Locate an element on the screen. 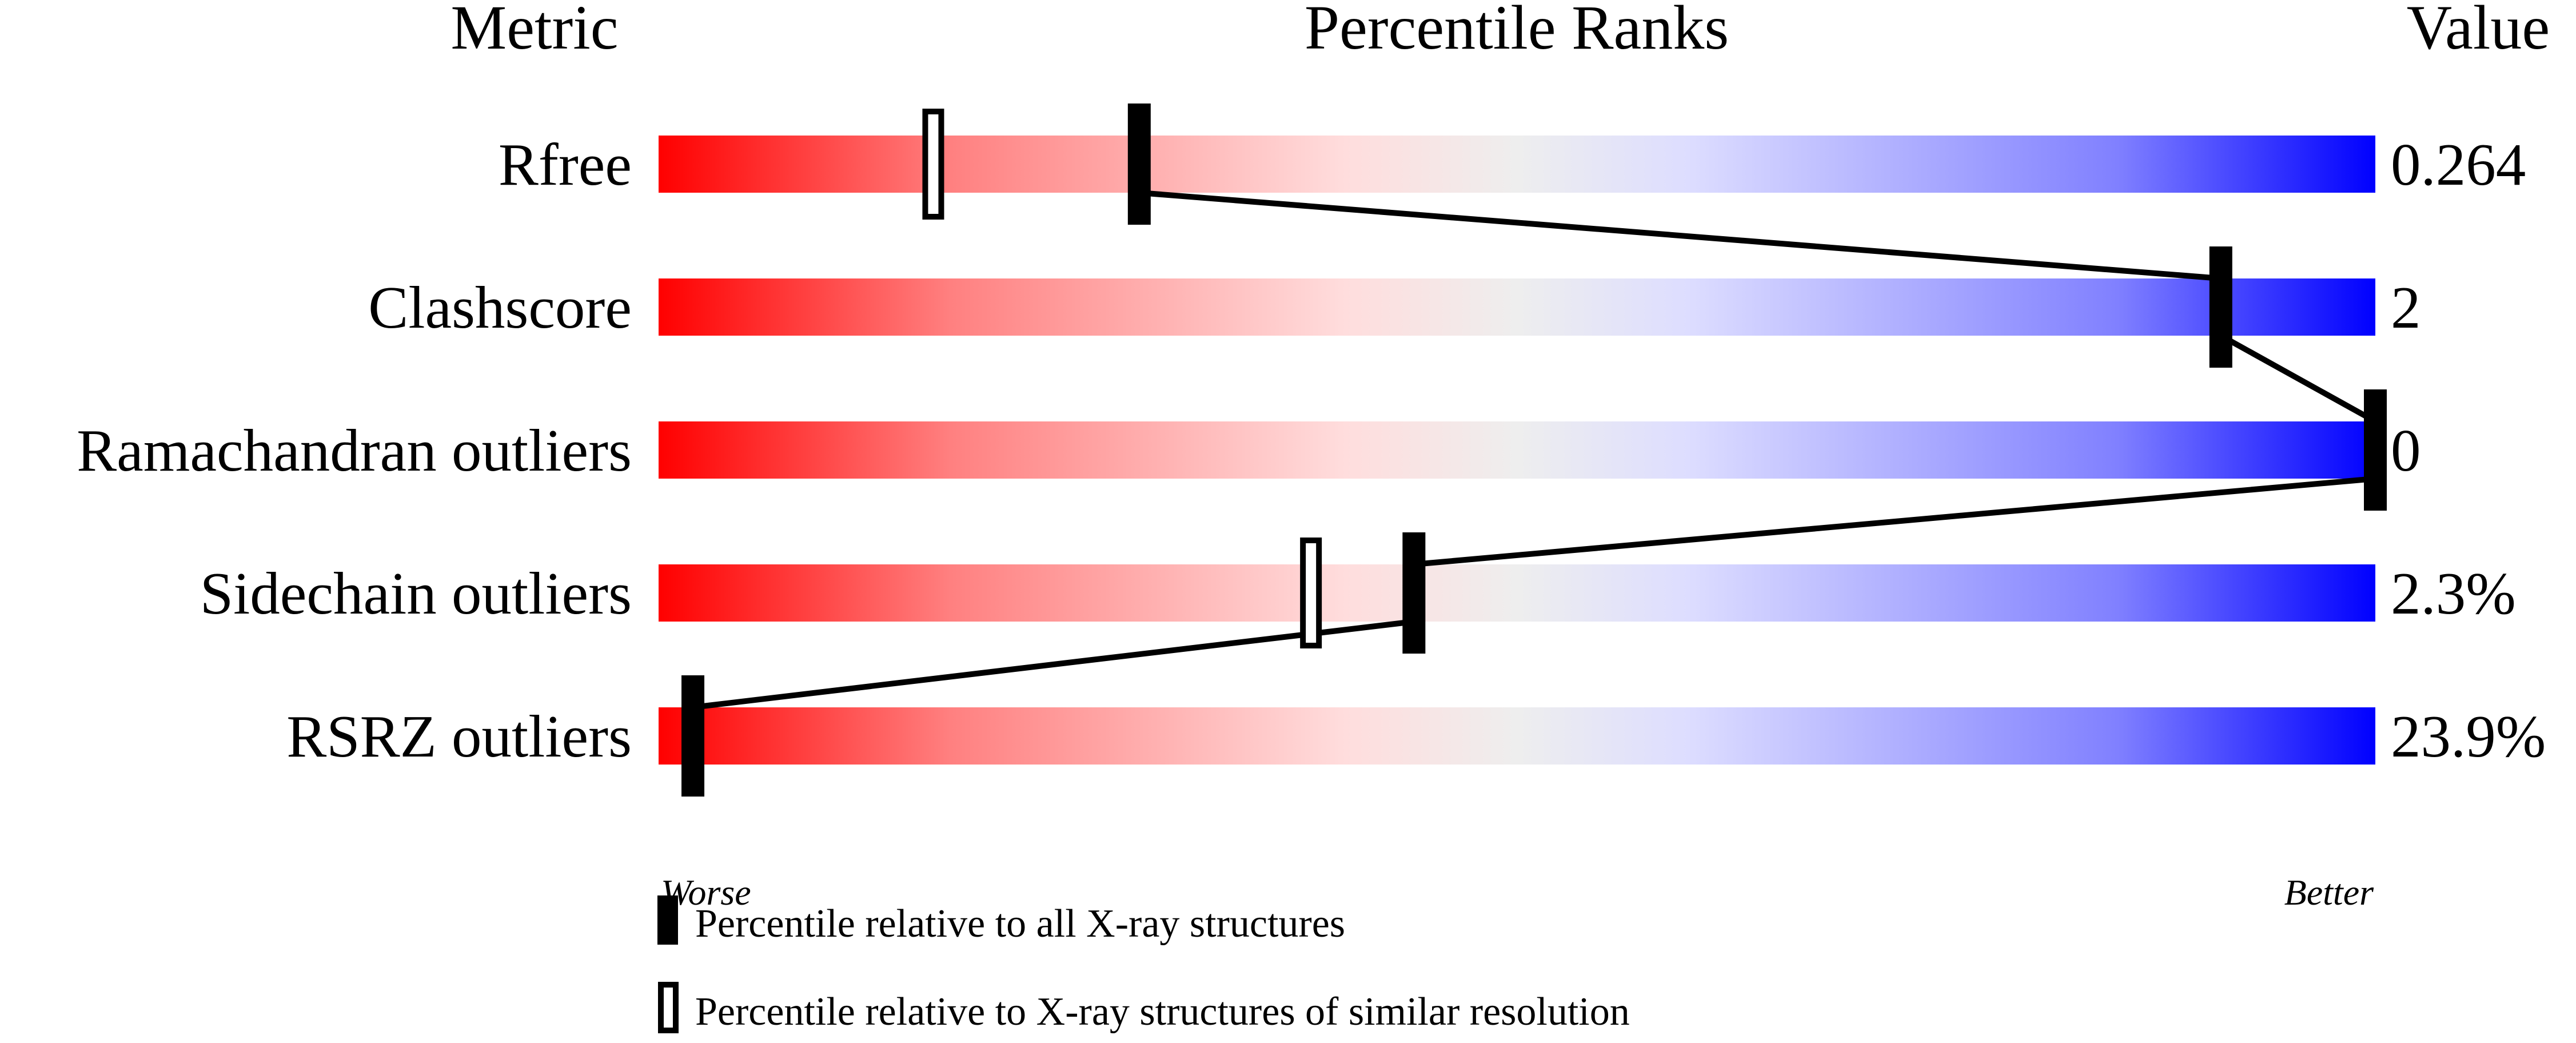 This screenshot has width=2576, height=1043. metric-value: 0 is located at coordinates (2406, 450).